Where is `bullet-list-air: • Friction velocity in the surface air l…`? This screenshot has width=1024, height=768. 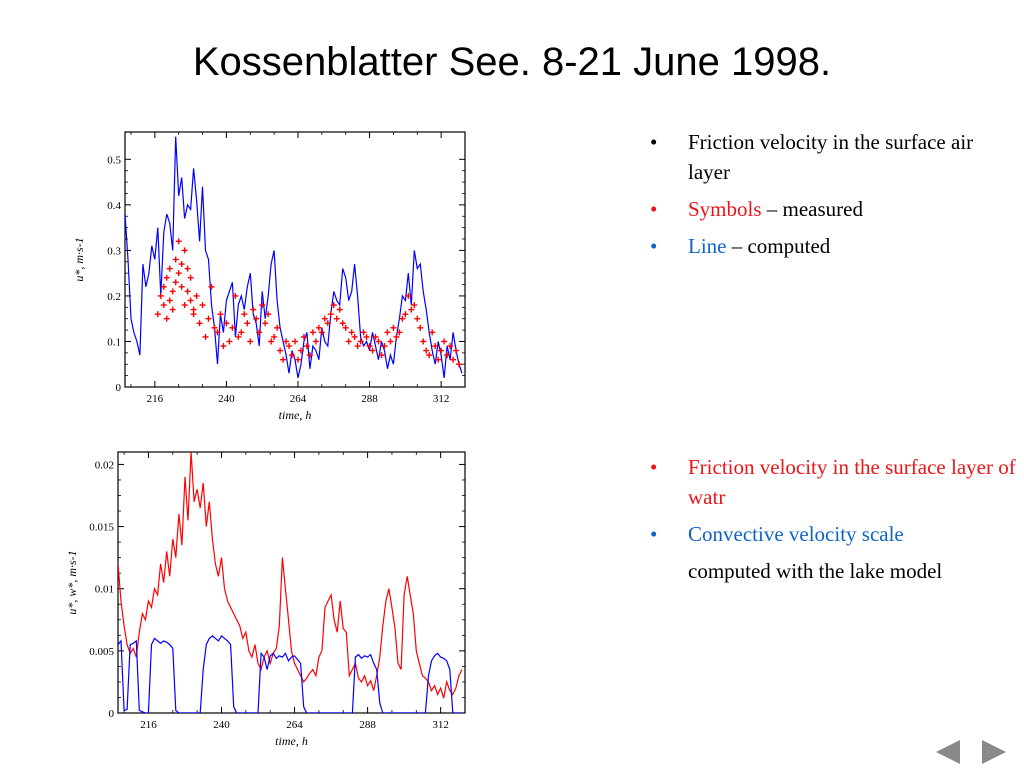
bullet-list-air: • Friction velocity in the surface air l… is located at coordinates (833, 197).